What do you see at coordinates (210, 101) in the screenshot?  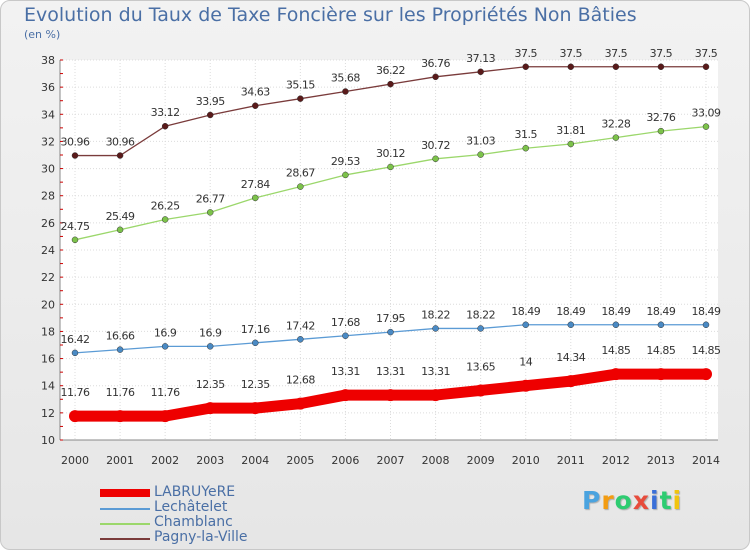 I see `data-label: 33.95` at bounding box center [210, 101].